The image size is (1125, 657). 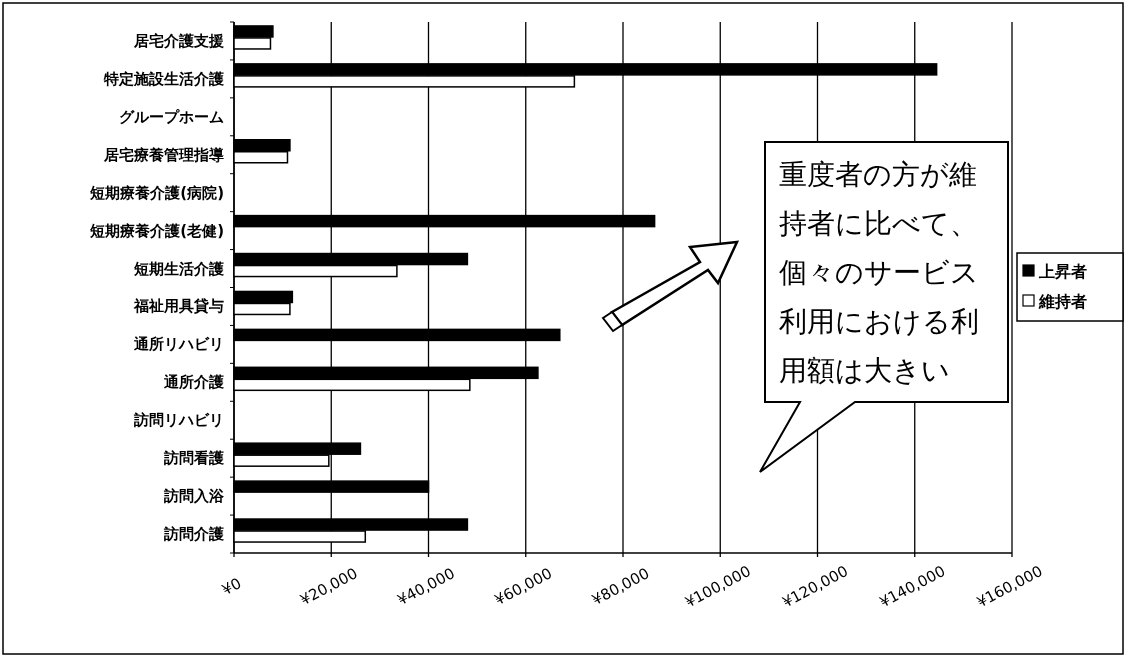 What do you see at coordinates (178, 344) in the screenshot?
I see `y-tick-label: 通所リハビリ` at bounding box center [178, 344].